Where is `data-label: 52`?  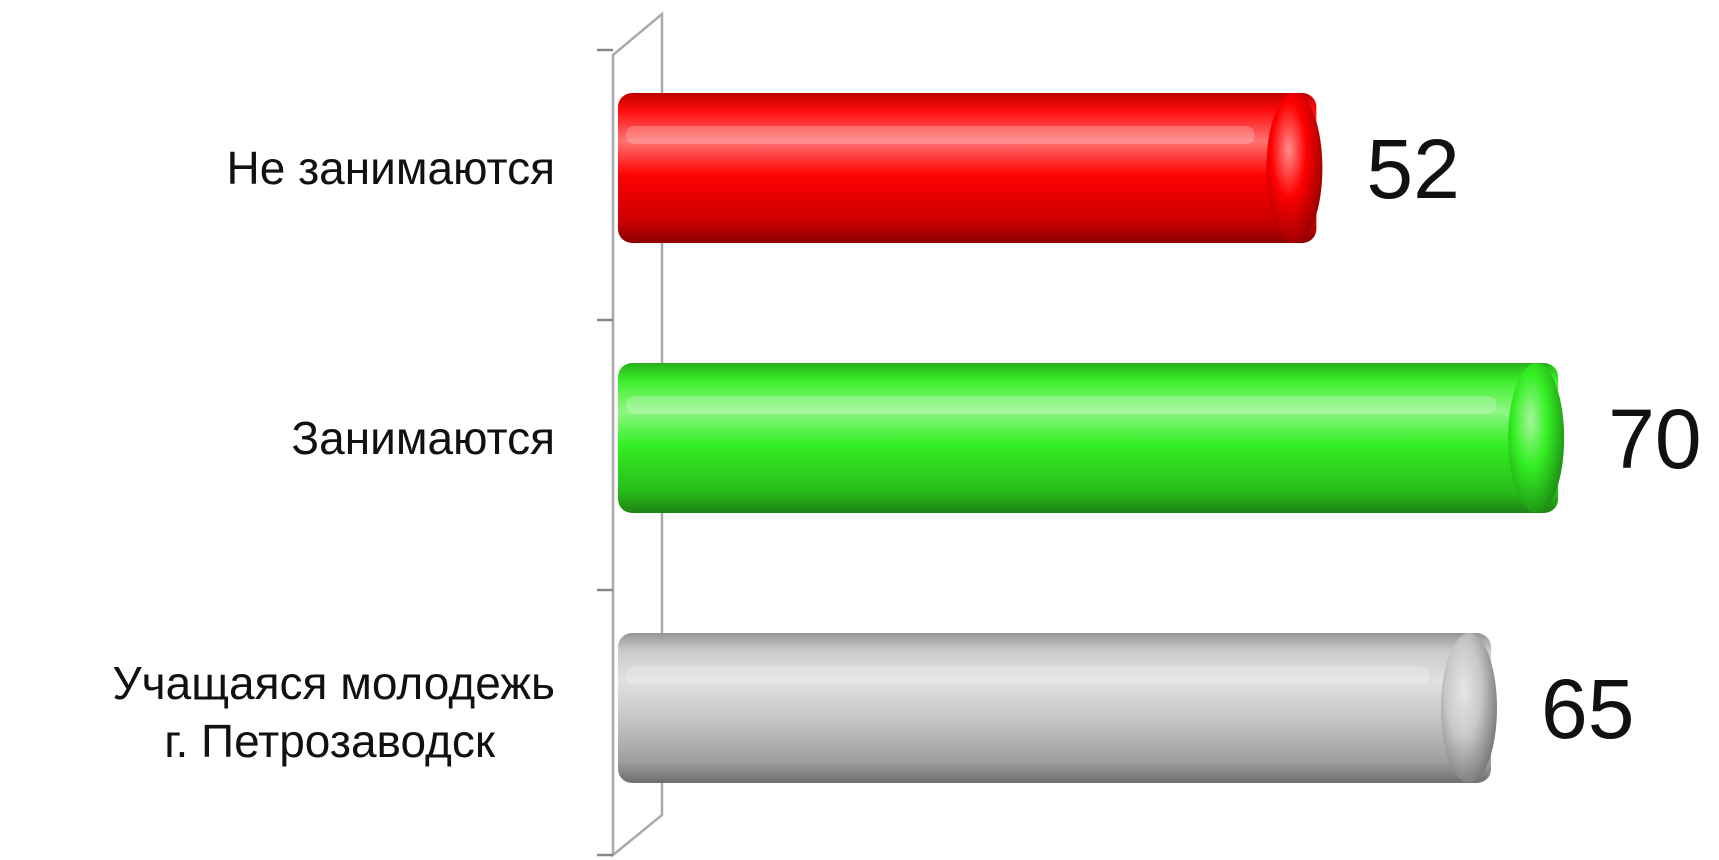
data-label: 52 is located at coordinates (1412, 169).